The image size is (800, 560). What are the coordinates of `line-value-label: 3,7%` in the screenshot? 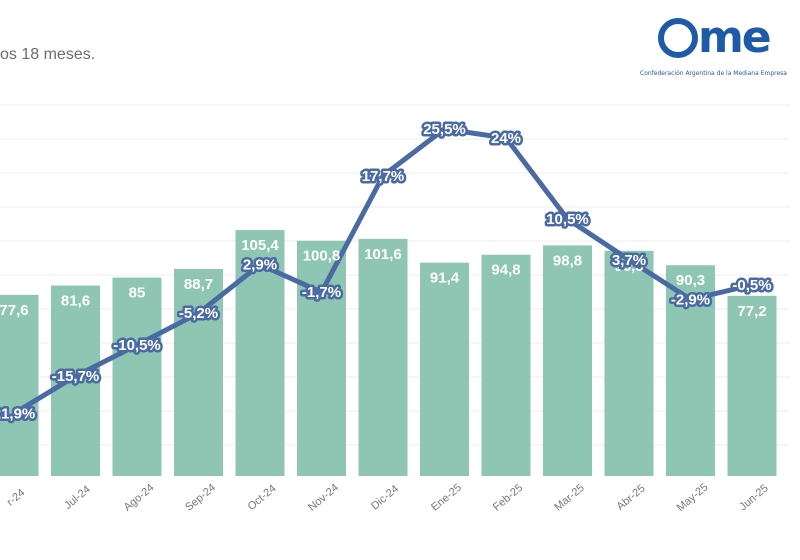 It's located at (629, 260).